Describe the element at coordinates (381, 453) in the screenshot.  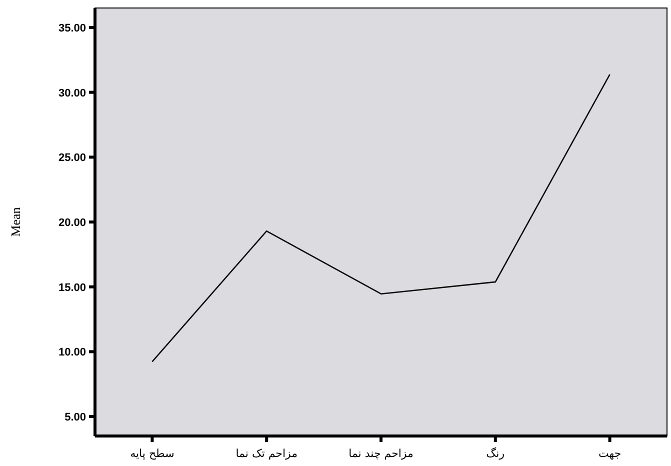
I see `x-tick-label: مزاحم چند نما` at that location.